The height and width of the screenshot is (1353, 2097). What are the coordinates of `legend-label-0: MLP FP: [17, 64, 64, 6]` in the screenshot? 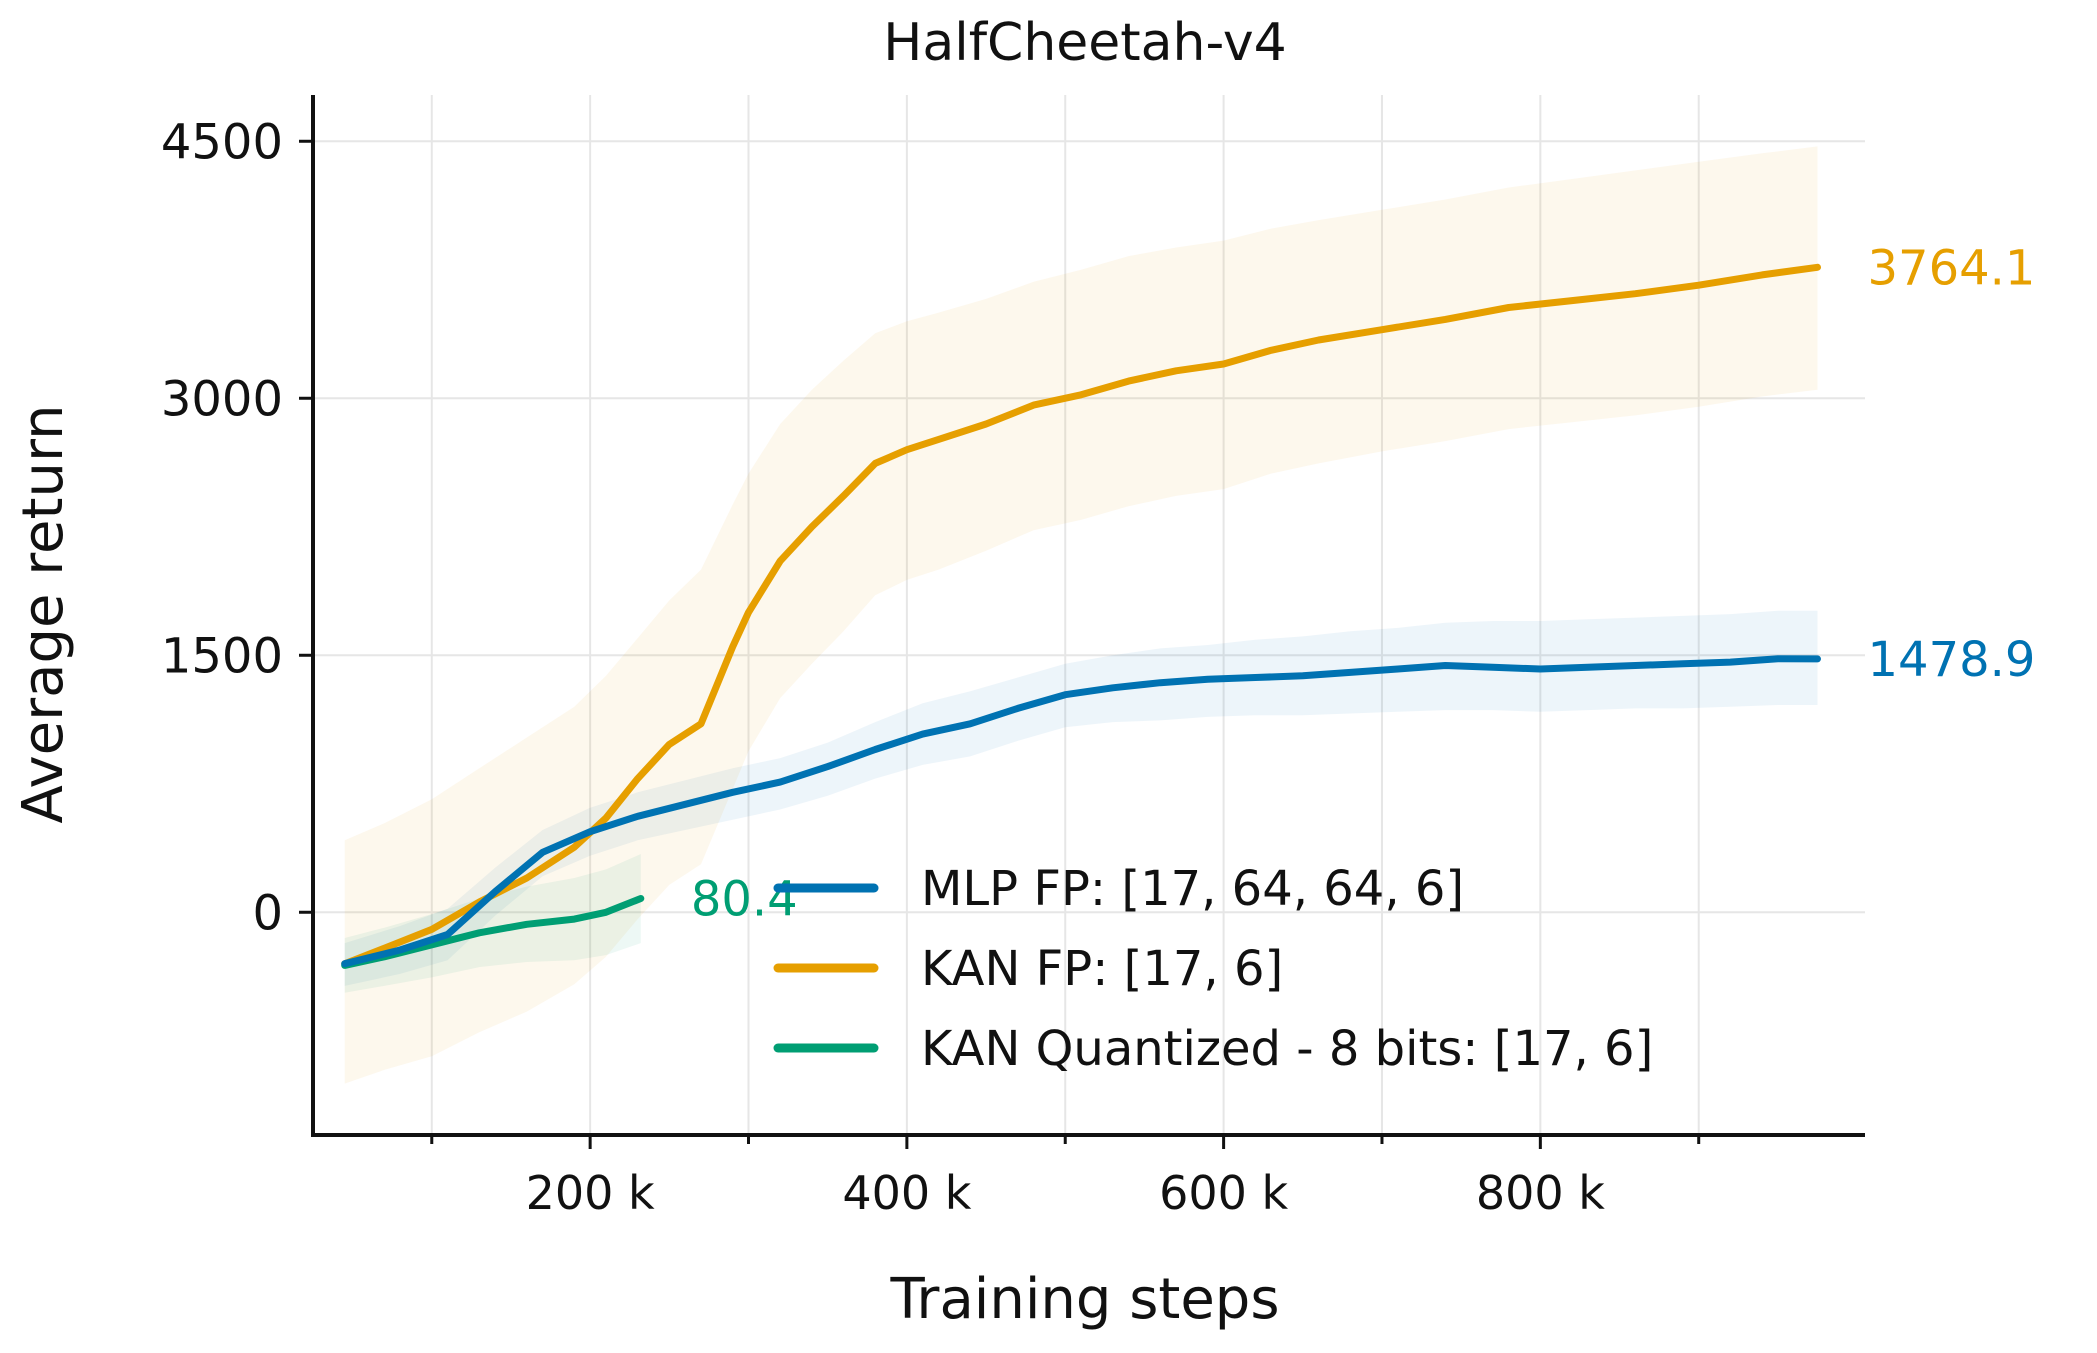 It's located at (1192, 889).